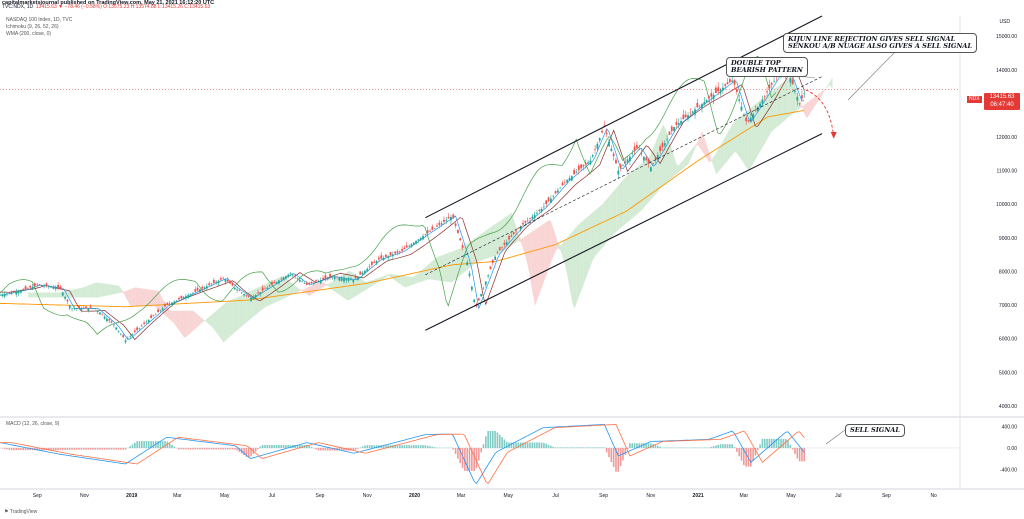  Describe the element at coordinates (1006, 71) in the screenshot. I see `price-tick-label: 14000.00` at that location.